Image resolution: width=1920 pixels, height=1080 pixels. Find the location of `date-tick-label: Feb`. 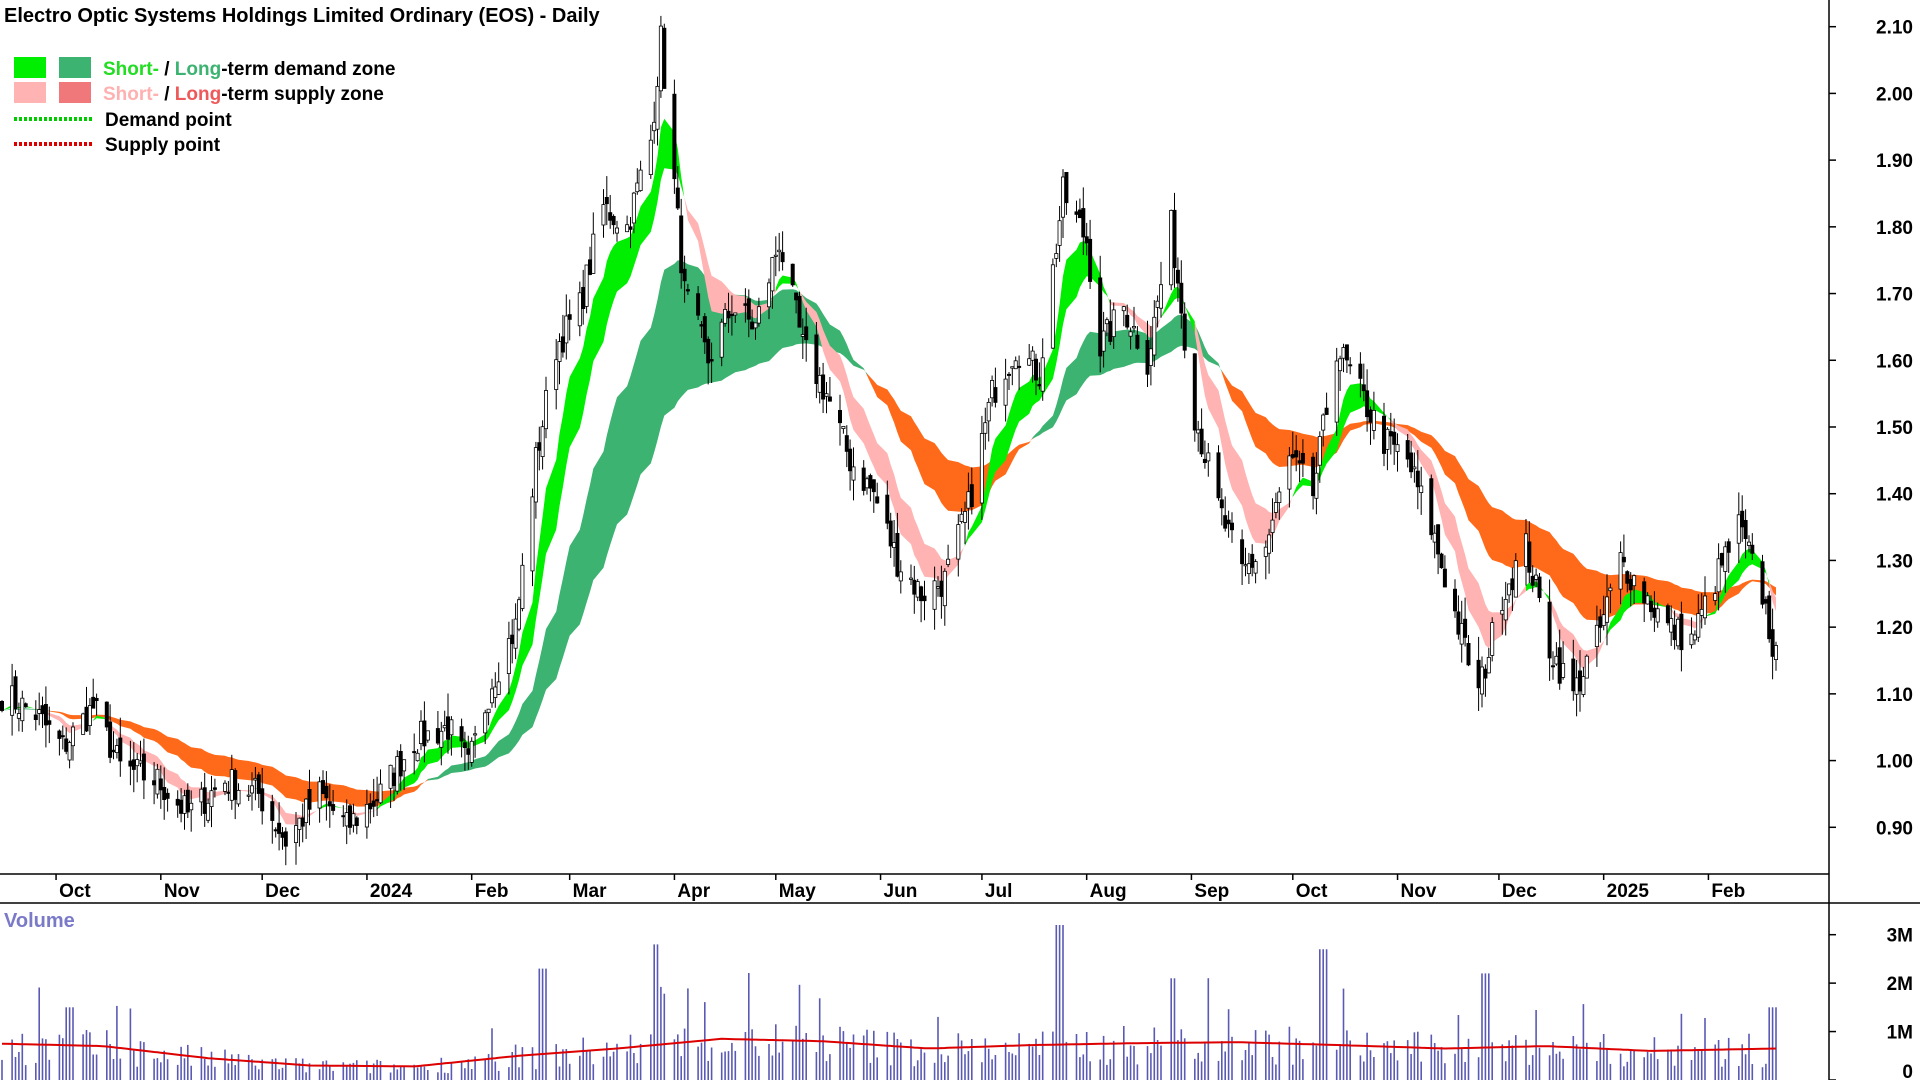

date-tick-label: Feb is located at coordinates (1728, 891).